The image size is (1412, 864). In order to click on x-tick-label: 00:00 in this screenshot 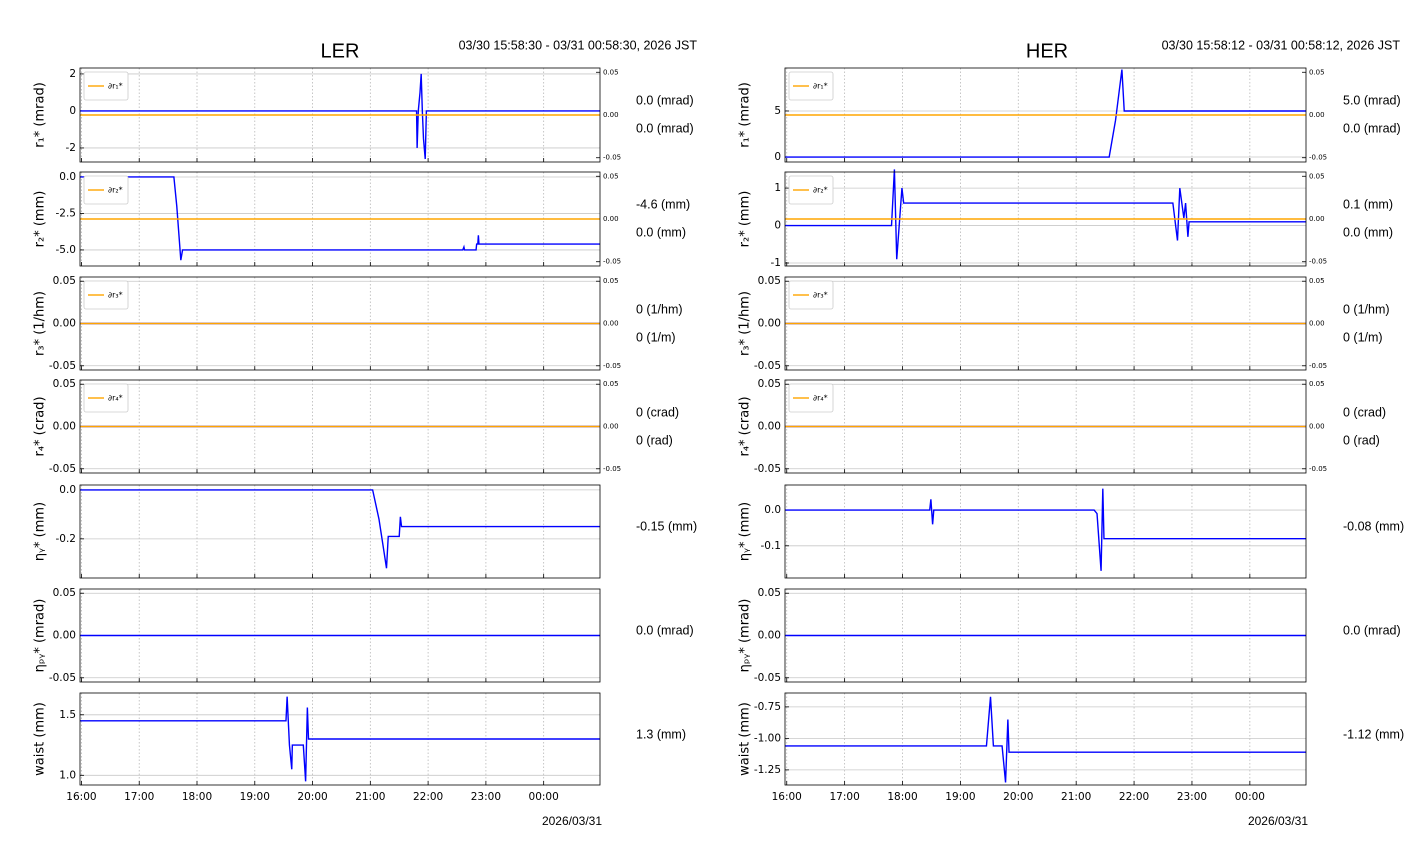, I will do `click(544, 797)`.